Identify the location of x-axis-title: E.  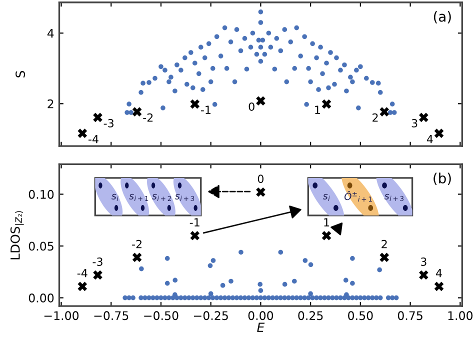
(261, 327).